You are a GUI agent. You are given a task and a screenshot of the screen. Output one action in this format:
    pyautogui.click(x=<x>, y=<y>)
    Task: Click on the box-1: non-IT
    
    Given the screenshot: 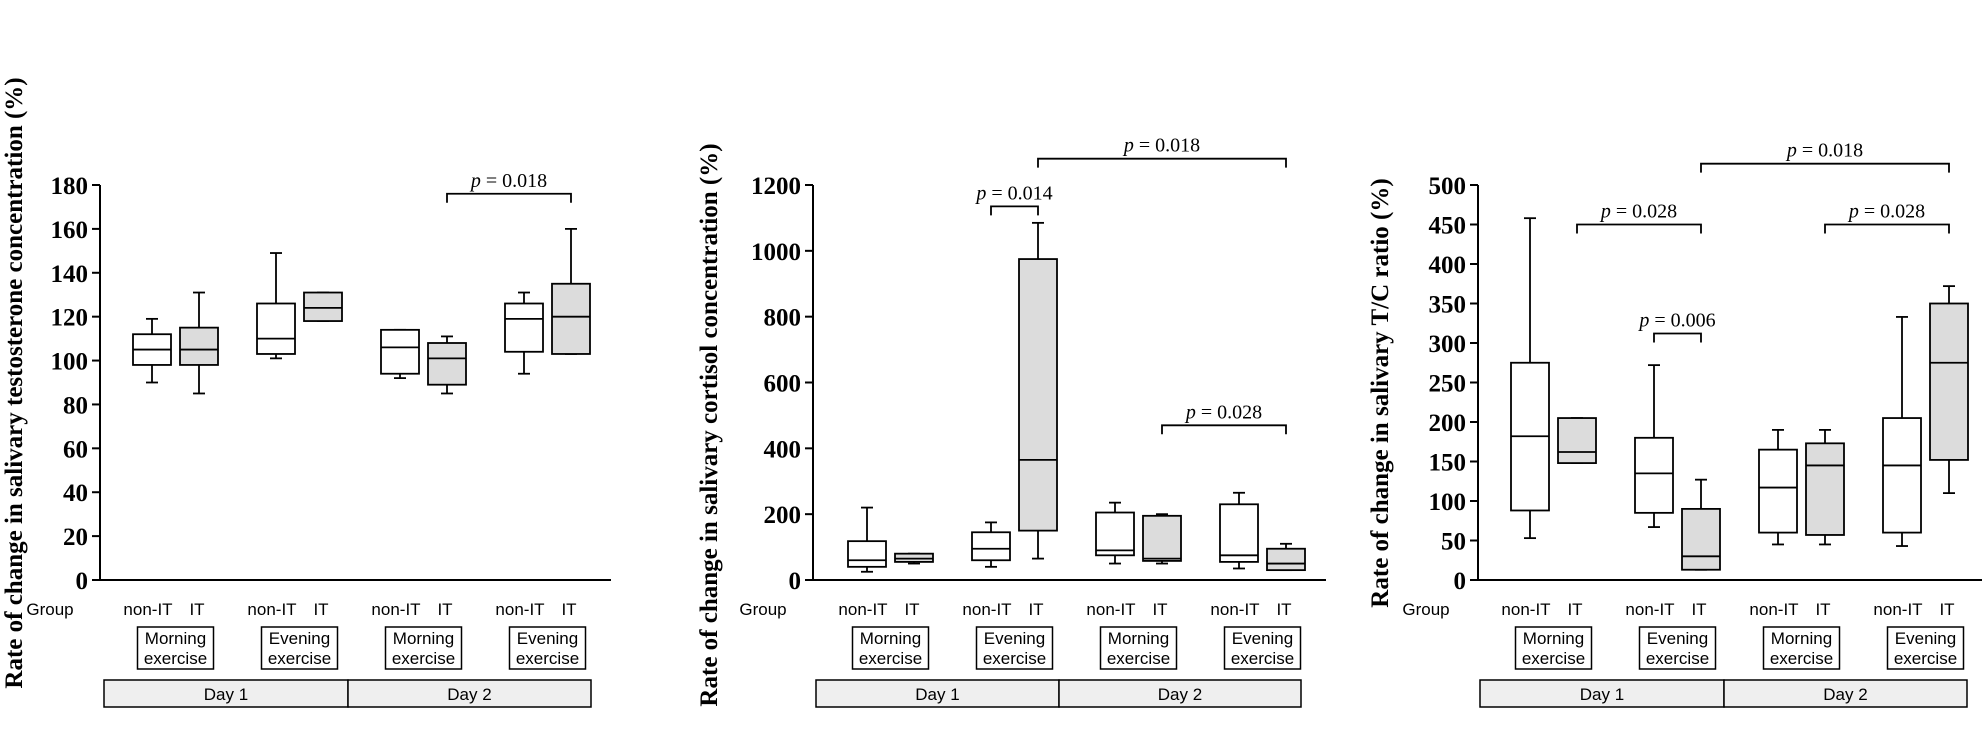 What is the action you would take?
    pyautogui.click(x=148, y=468)
    